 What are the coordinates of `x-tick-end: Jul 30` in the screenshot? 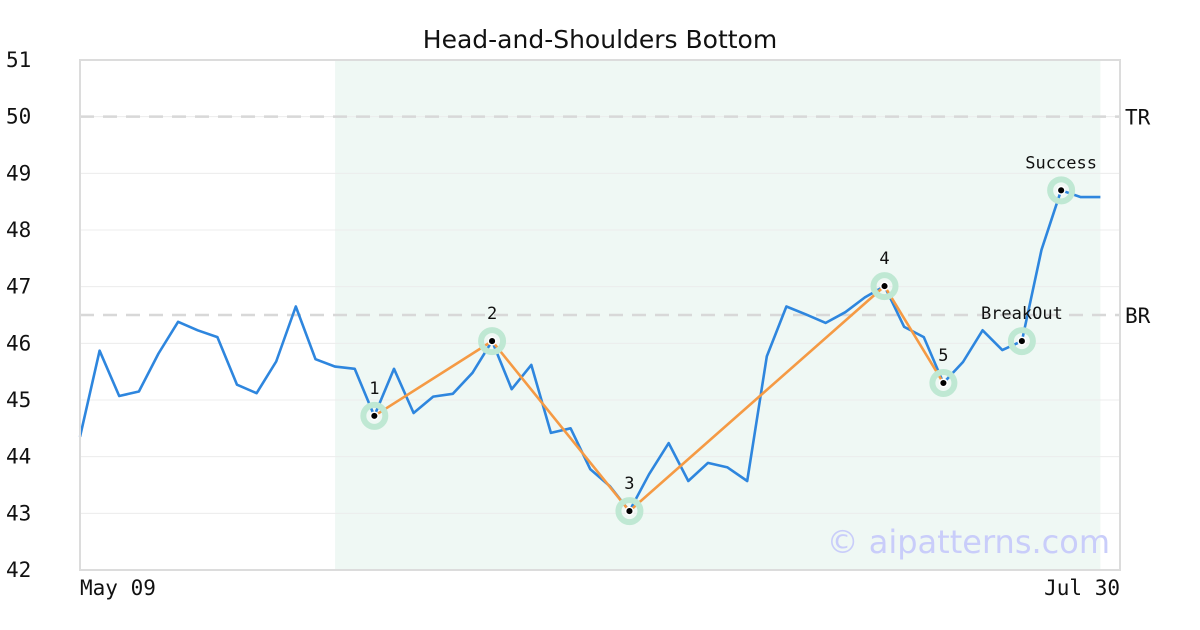 It's located at (1082, 588).